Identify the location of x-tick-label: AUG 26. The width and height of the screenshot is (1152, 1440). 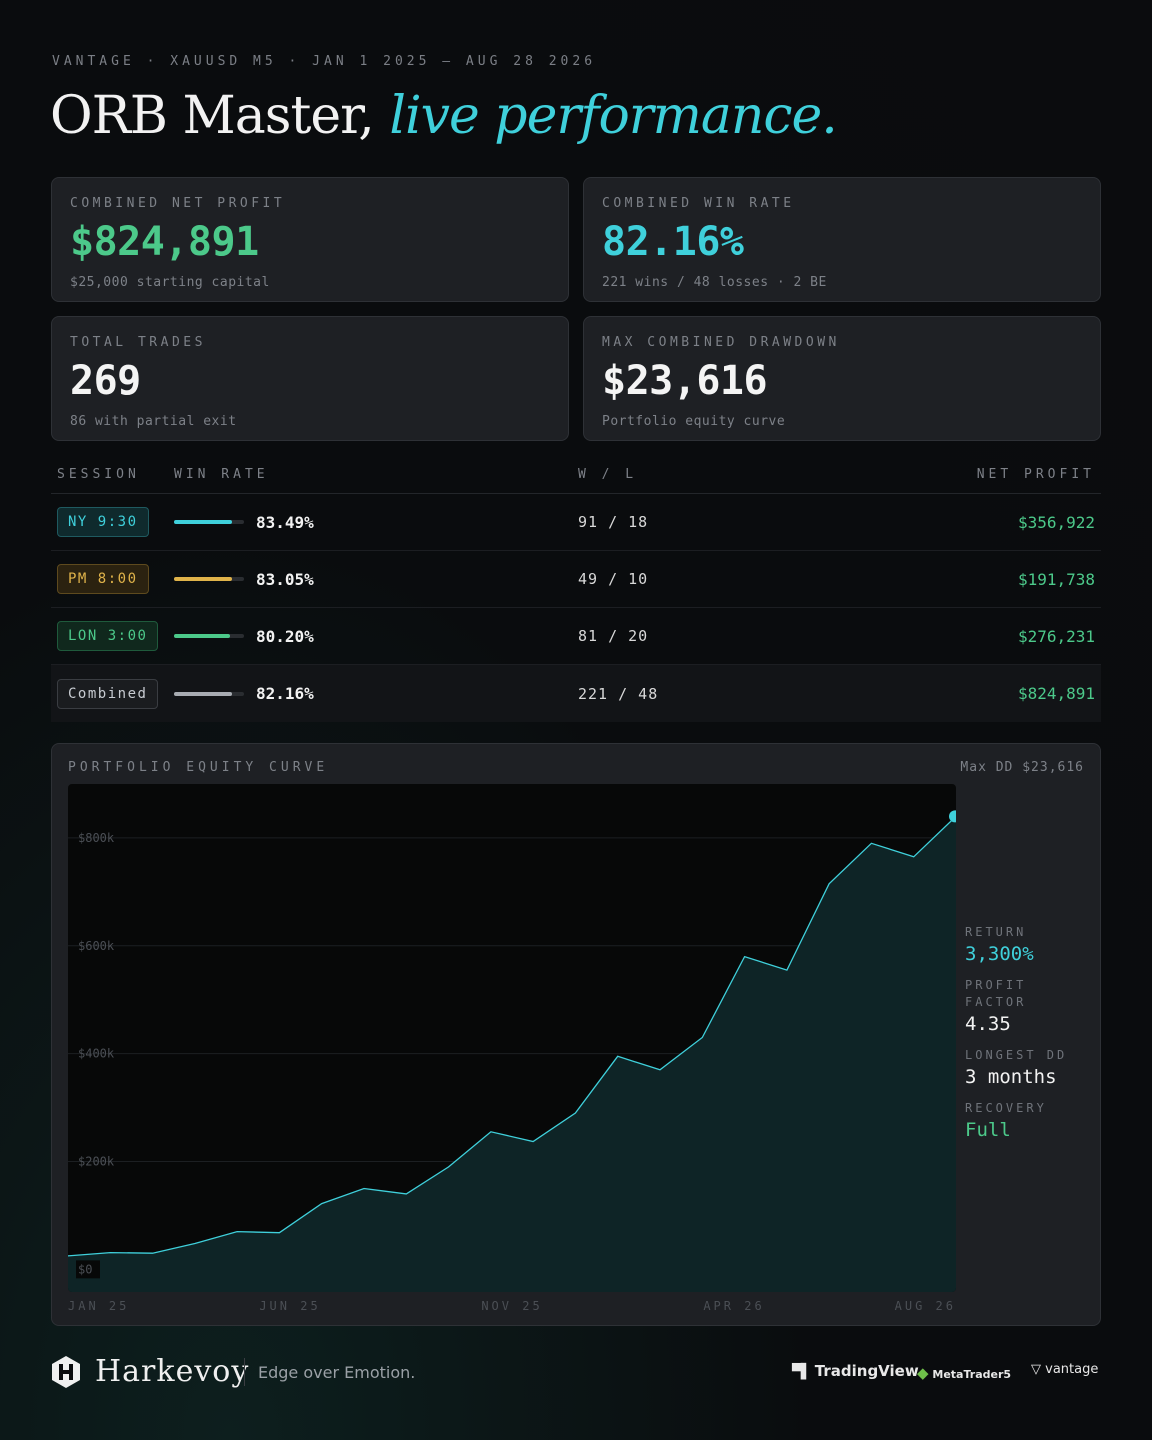
(925, 1306).